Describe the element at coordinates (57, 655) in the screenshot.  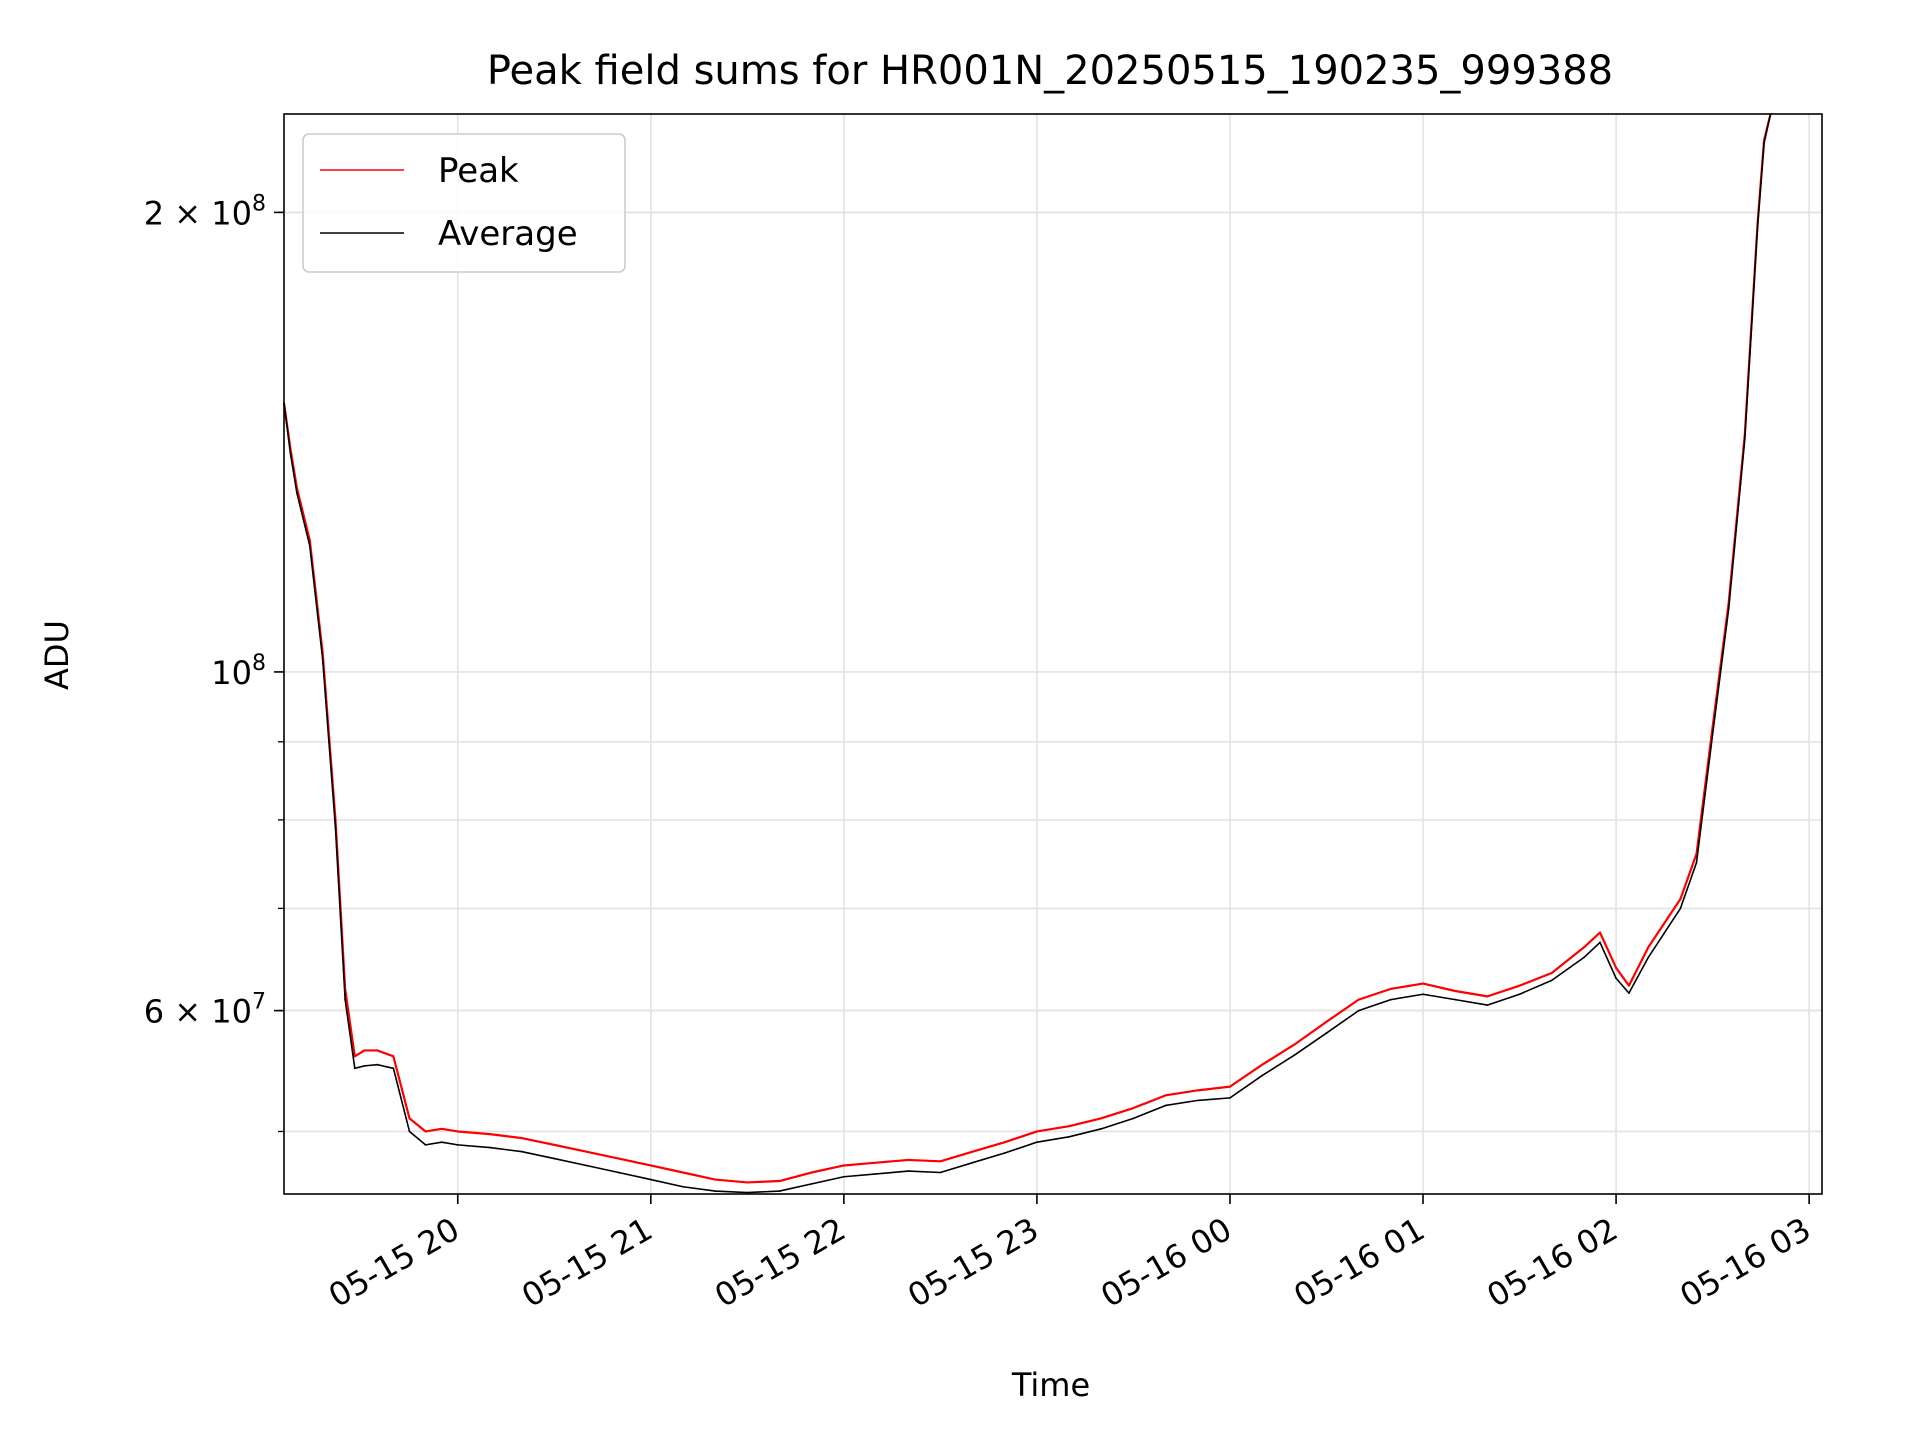
I see `y-axis-label: ADU` at that location.